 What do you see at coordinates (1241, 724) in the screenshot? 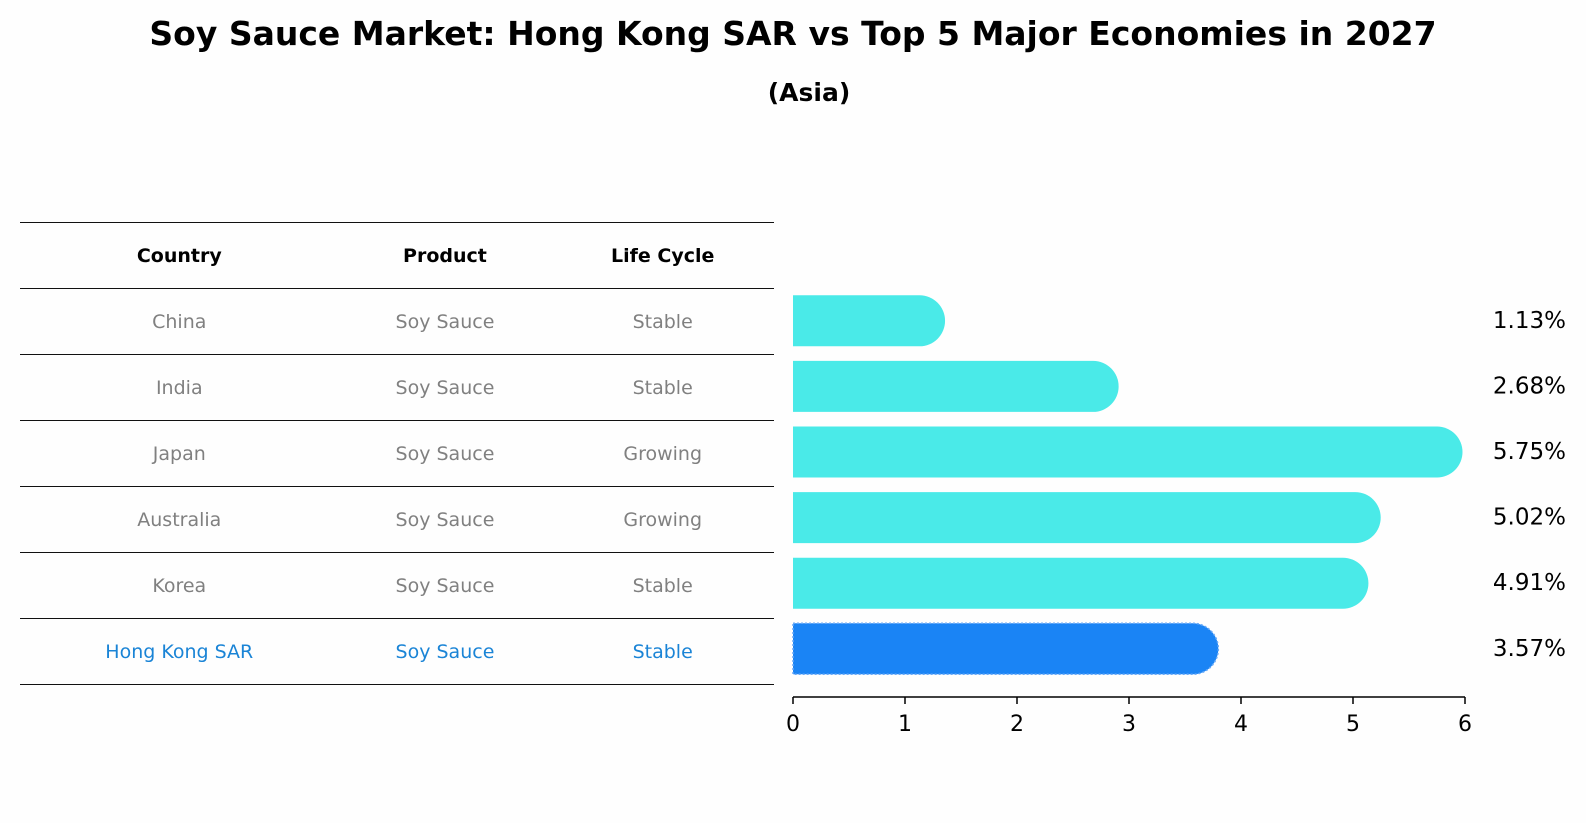
I see `x-tick-label: 4` at bounding box center [1241, 724].